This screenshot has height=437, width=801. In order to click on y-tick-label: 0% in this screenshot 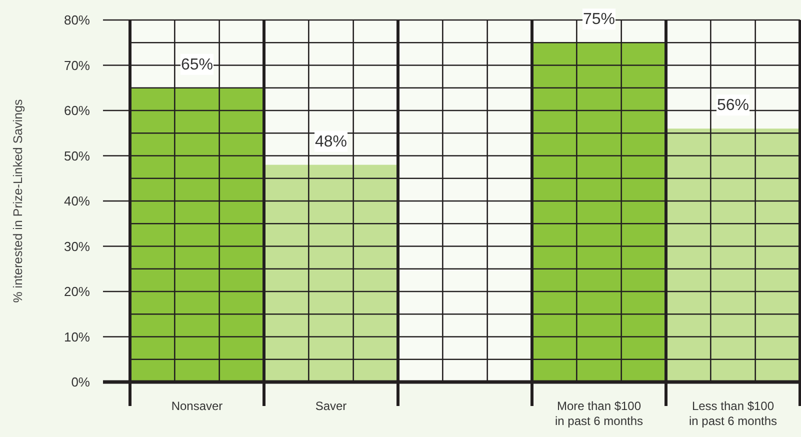, I will do `click(80, 382)`.